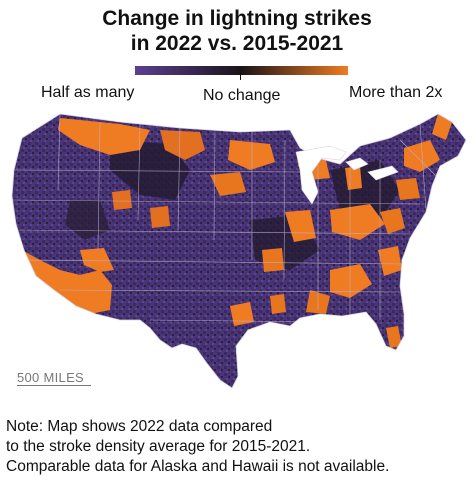 This screenshot has width=474, height=480. Describe the element at coordinates (241, 70) in the screenshot. I see `legend-color-bar` at that location.